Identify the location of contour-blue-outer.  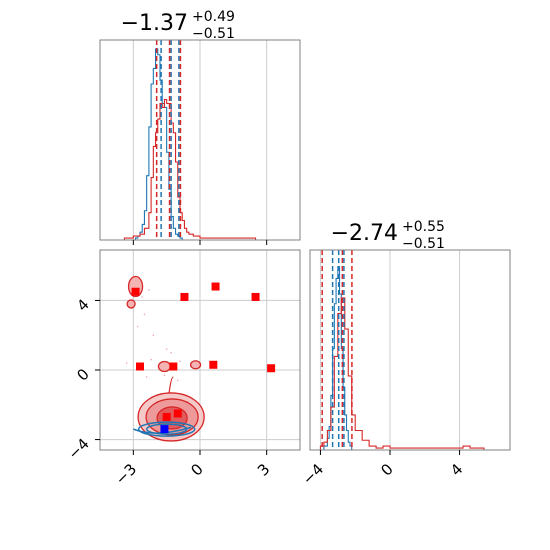
(166, 429).